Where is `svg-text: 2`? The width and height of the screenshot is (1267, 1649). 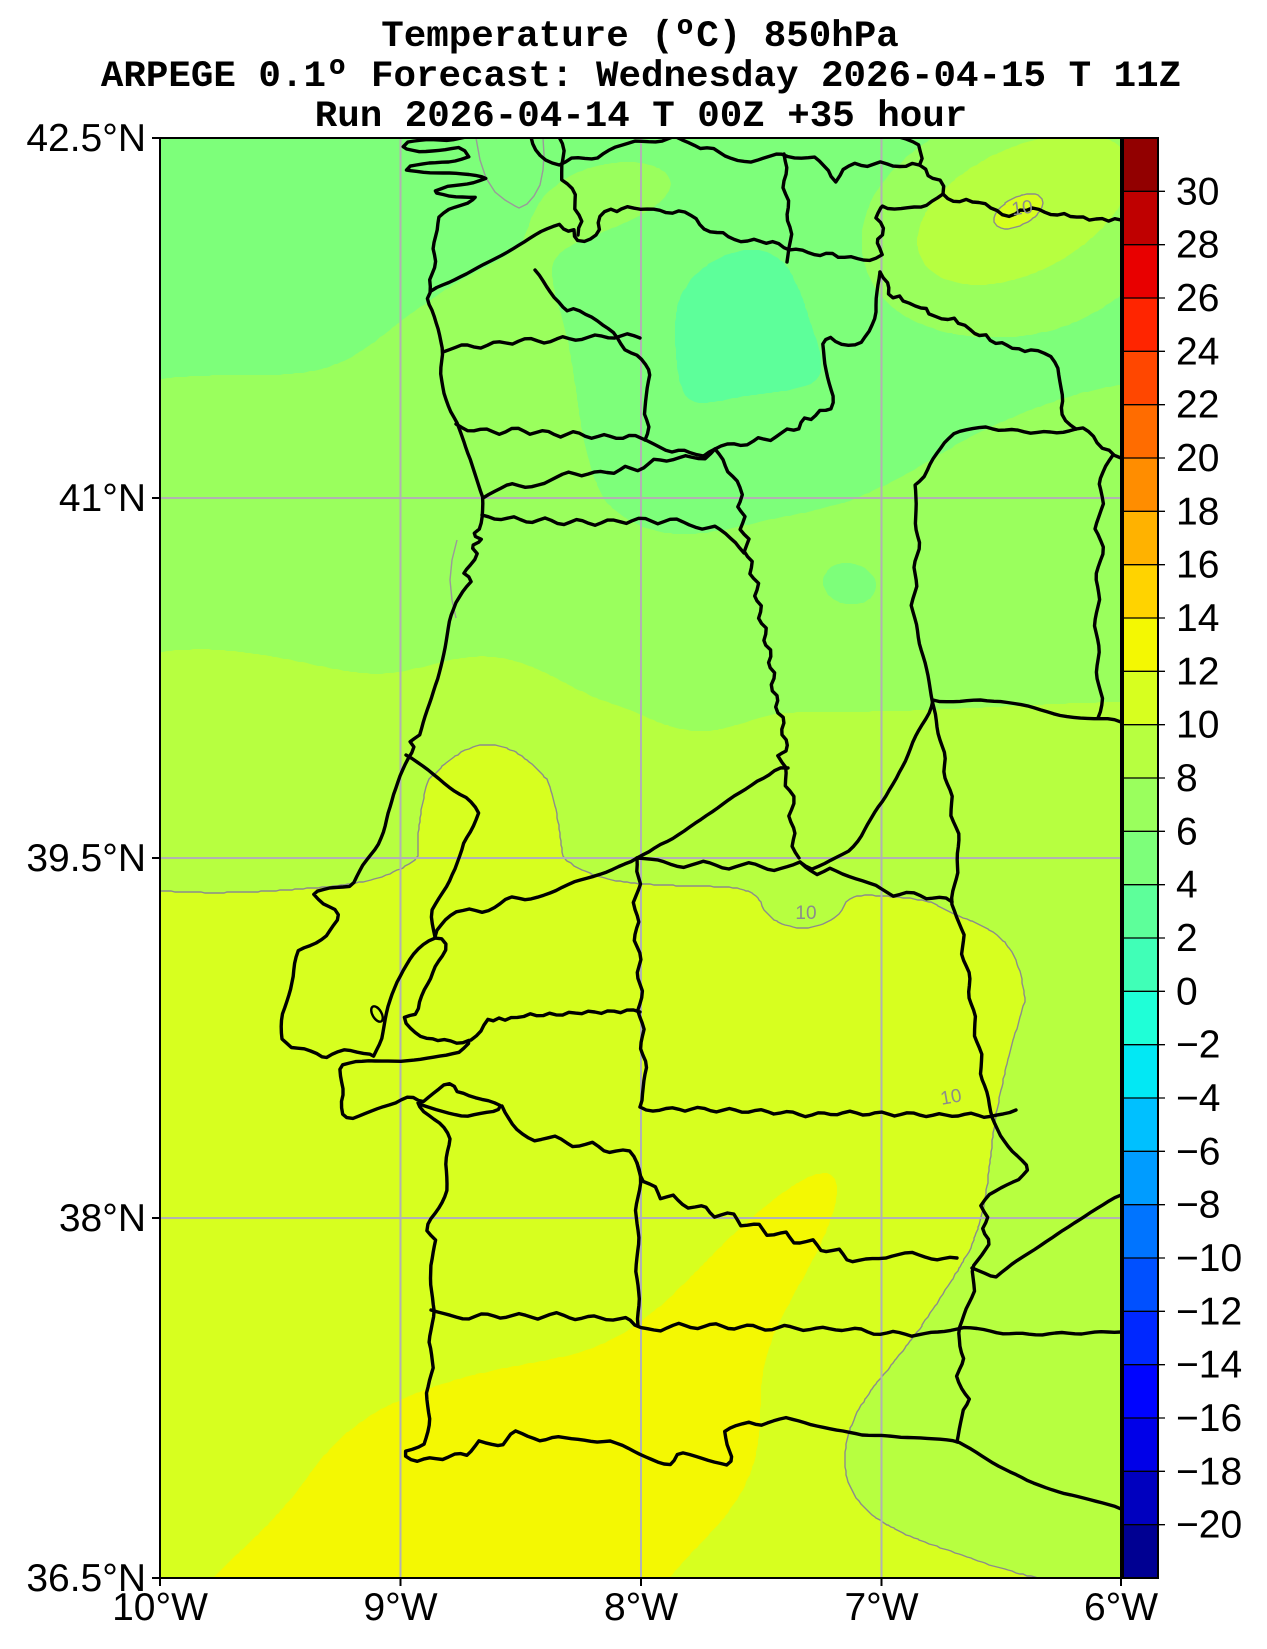 svg-text: 2 is located at coordinates (1187, 938).